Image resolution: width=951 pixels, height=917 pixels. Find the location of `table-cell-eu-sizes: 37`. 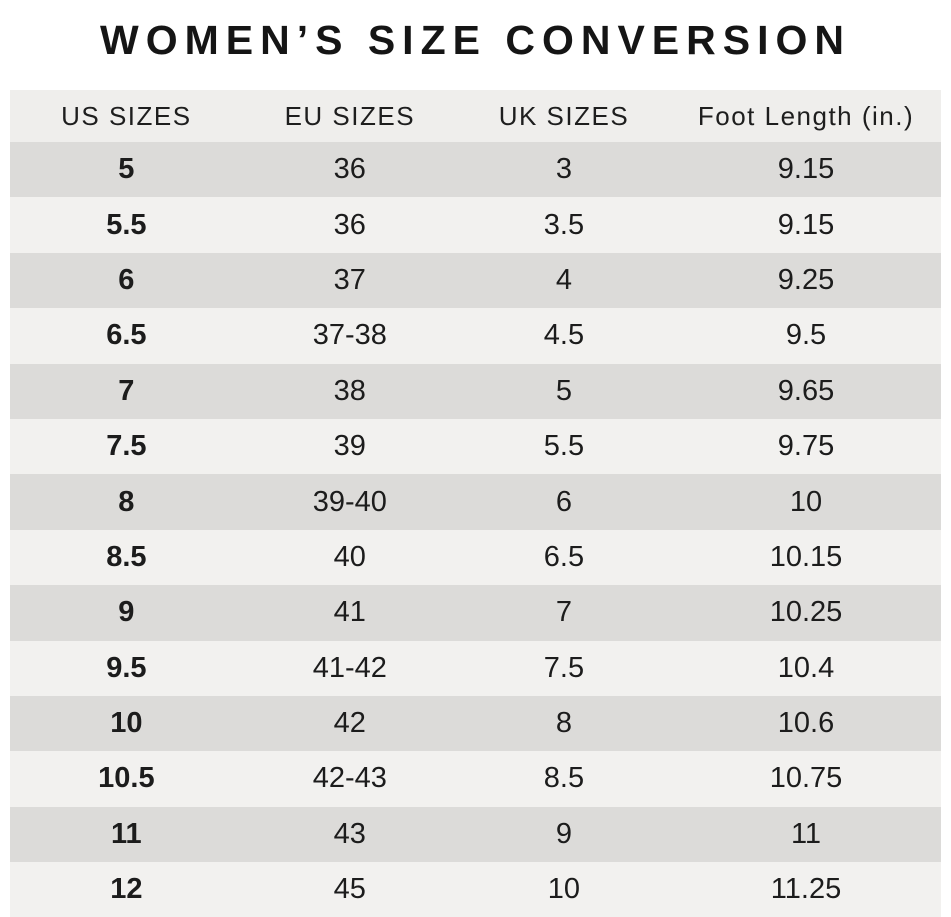

table-cell-eu-sizes: 37 is located at coordinates (349, 279).